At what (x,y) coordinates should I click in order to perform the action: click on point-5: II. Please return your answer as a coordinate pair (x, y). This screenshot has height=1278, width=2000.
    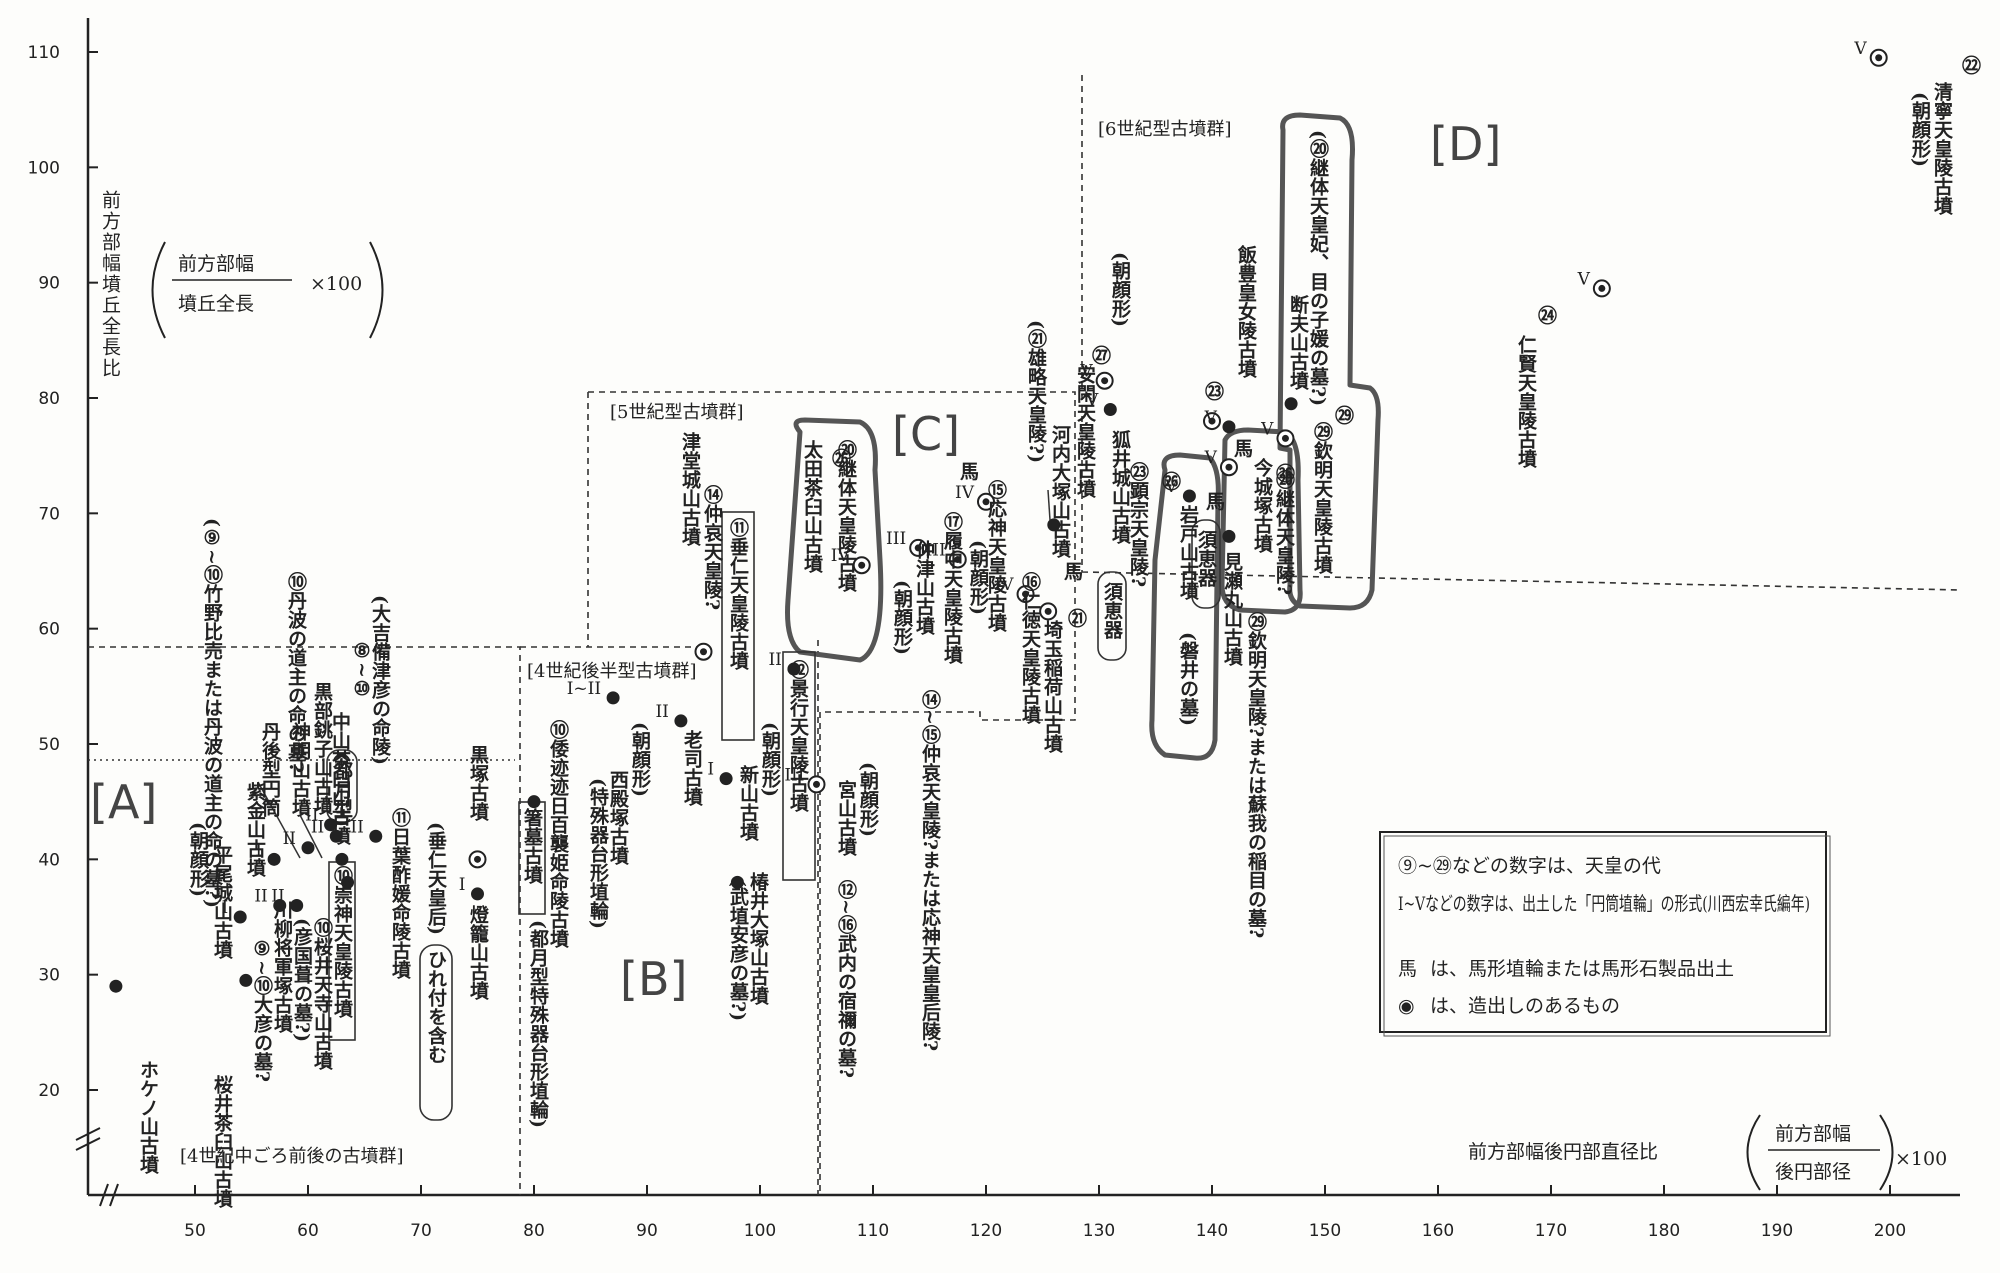
    Looking at the image, I should click on (287, 899).